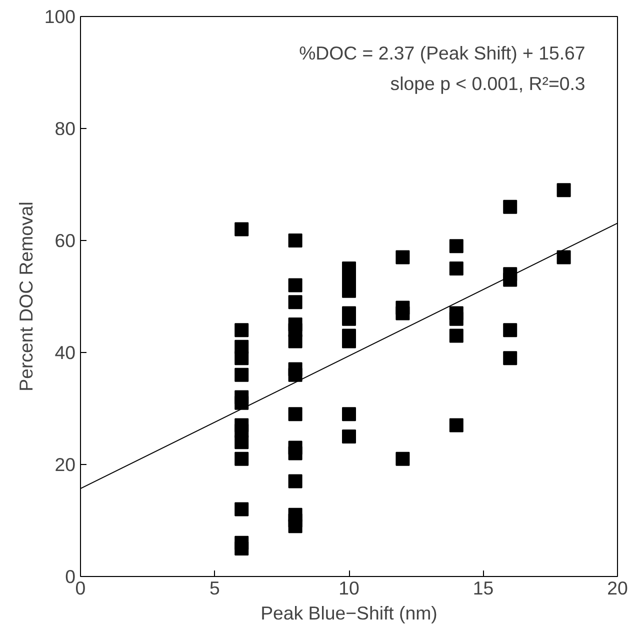  I want to click on annotation: %DOC = 2.37 (Peak Shift) + 15.67, so click(442, 53).